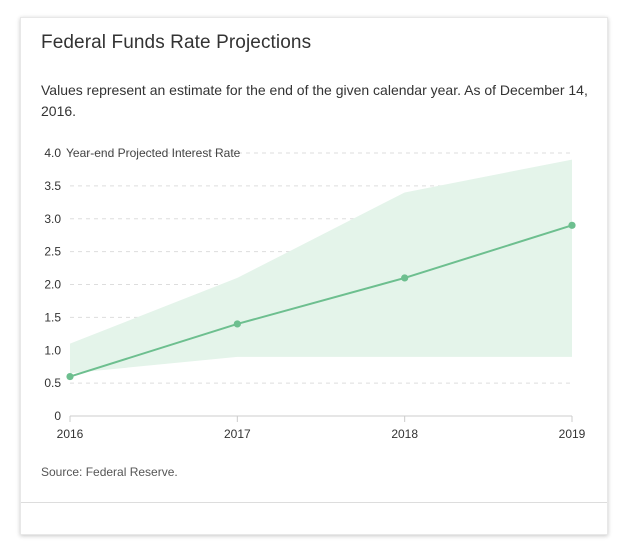 This screenshot has width=623, height=555. What do you see at coordinates (176, 42) in the screenshot?
I see `chart-title: Federal Funds Rate Projections` at bounding box center [176, 42].